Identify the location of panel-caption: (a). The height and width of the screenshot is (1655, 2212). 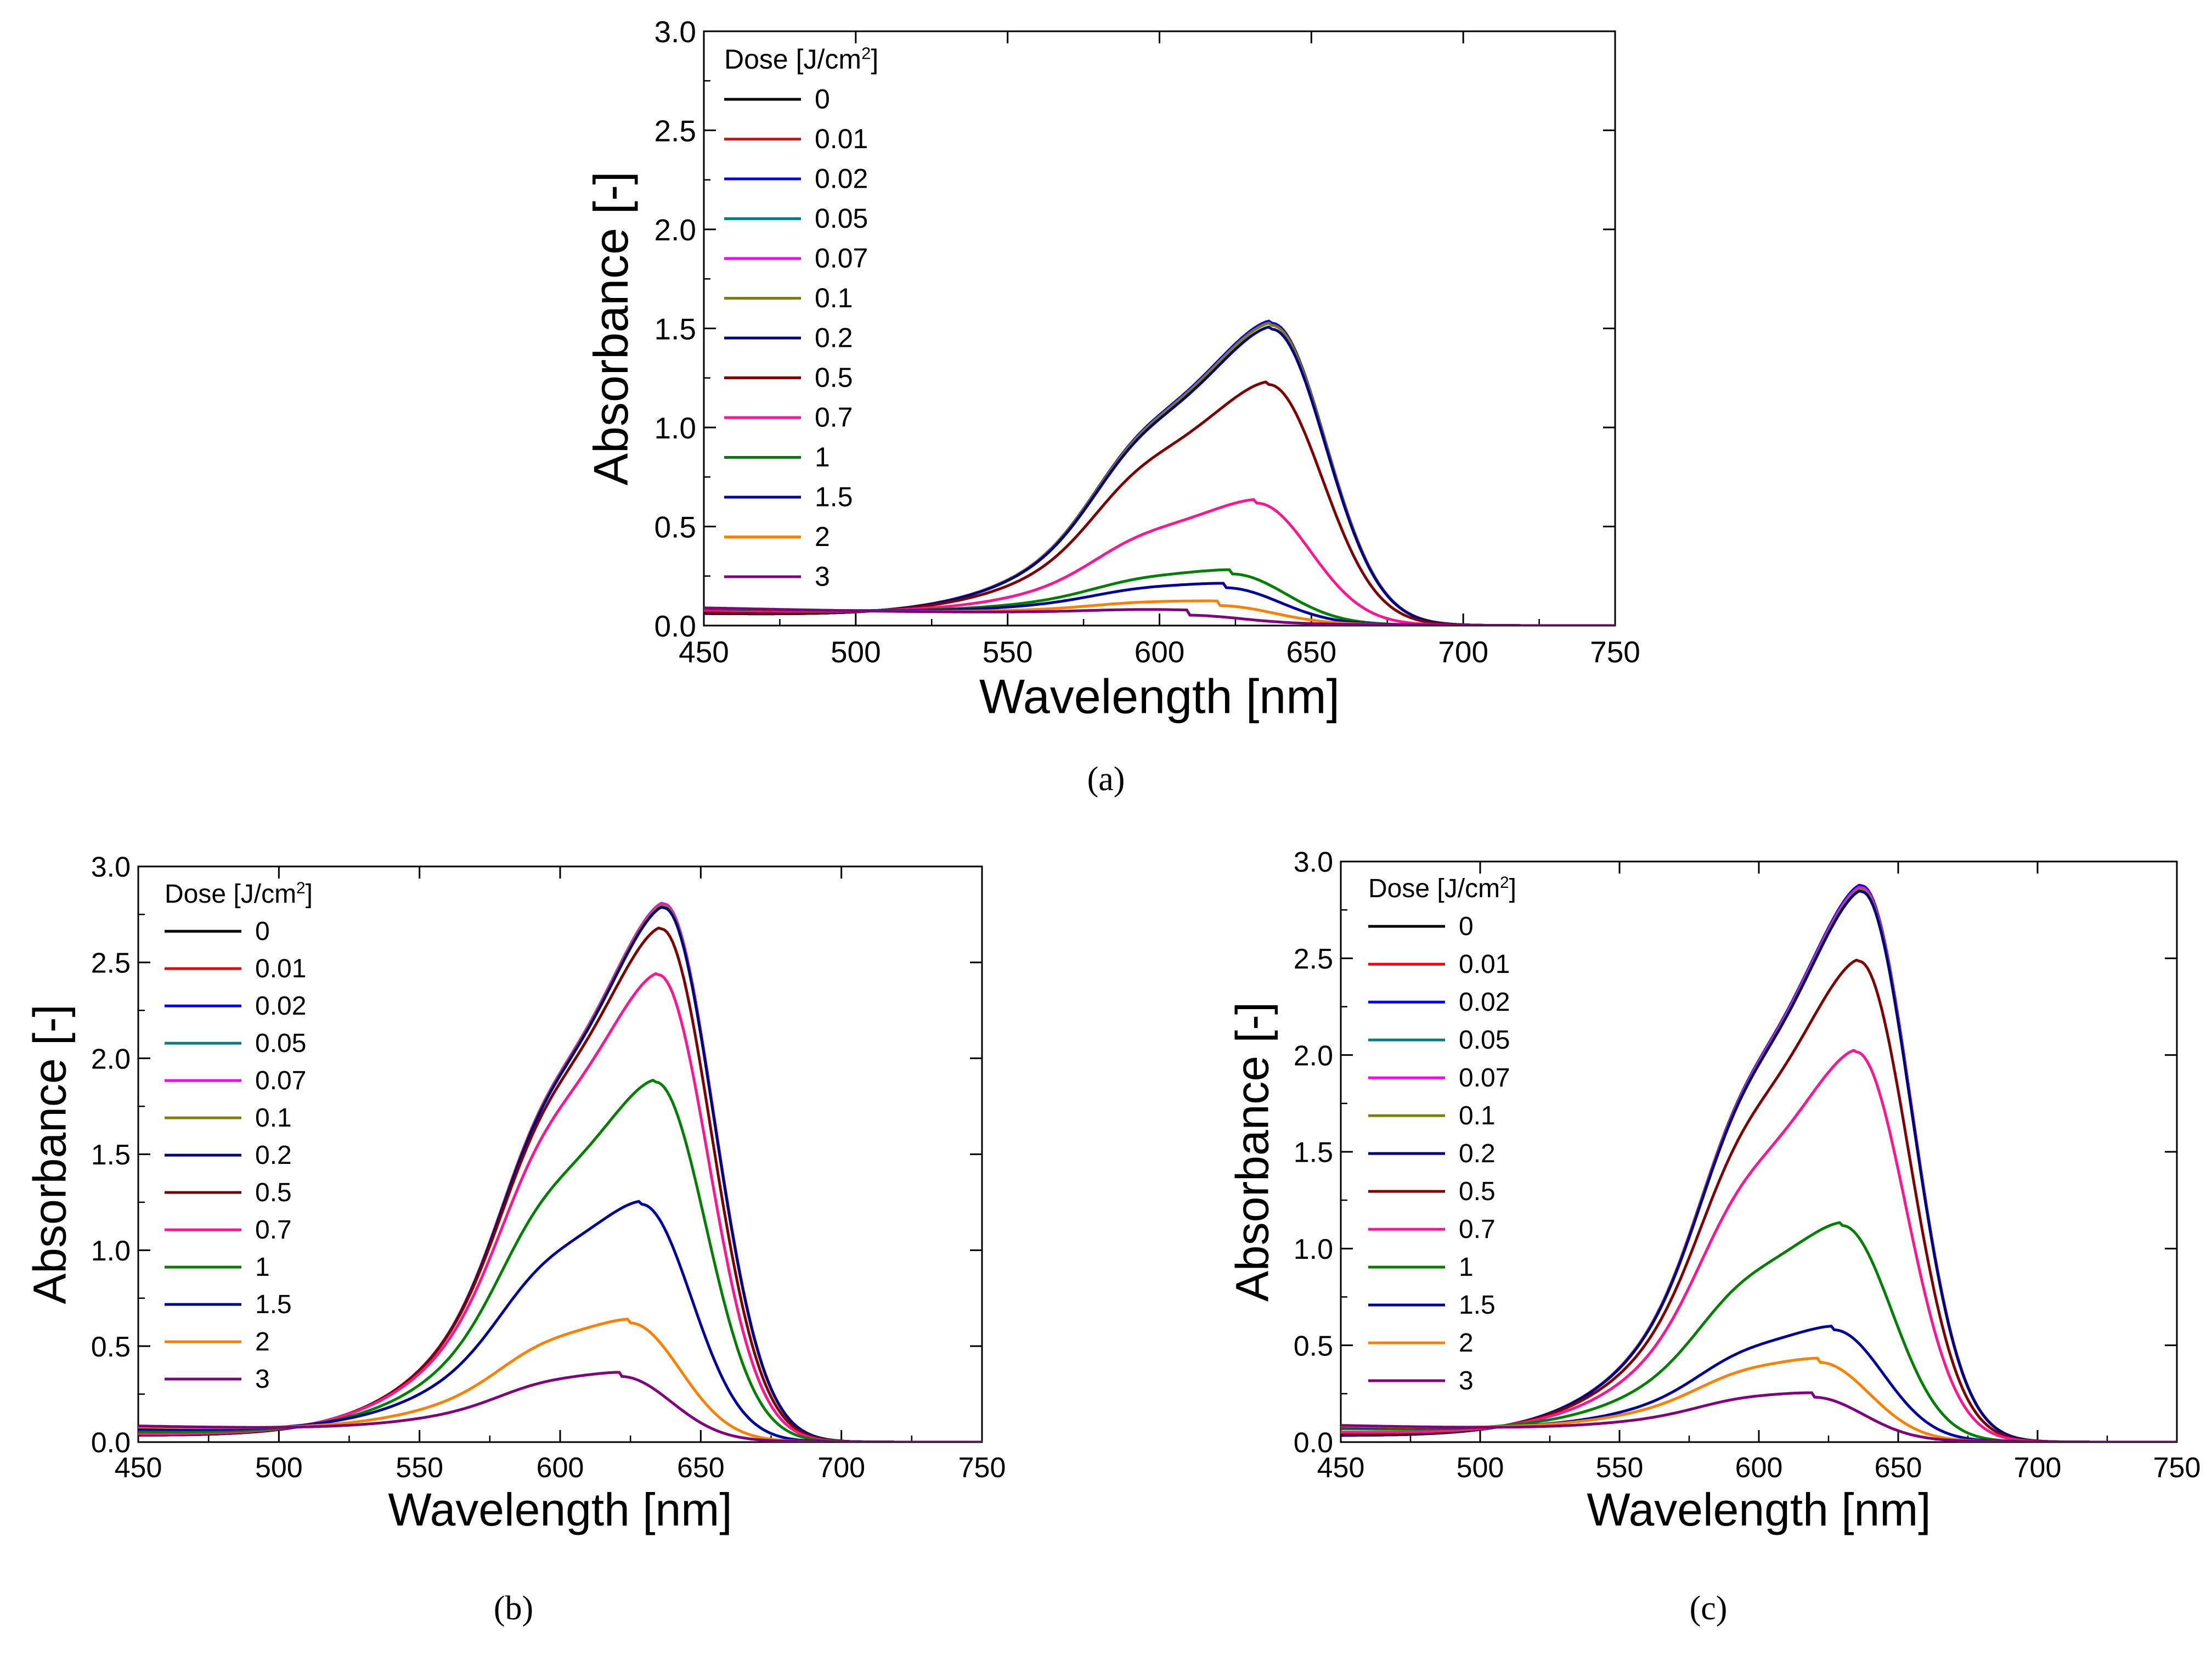
(1106, 779).